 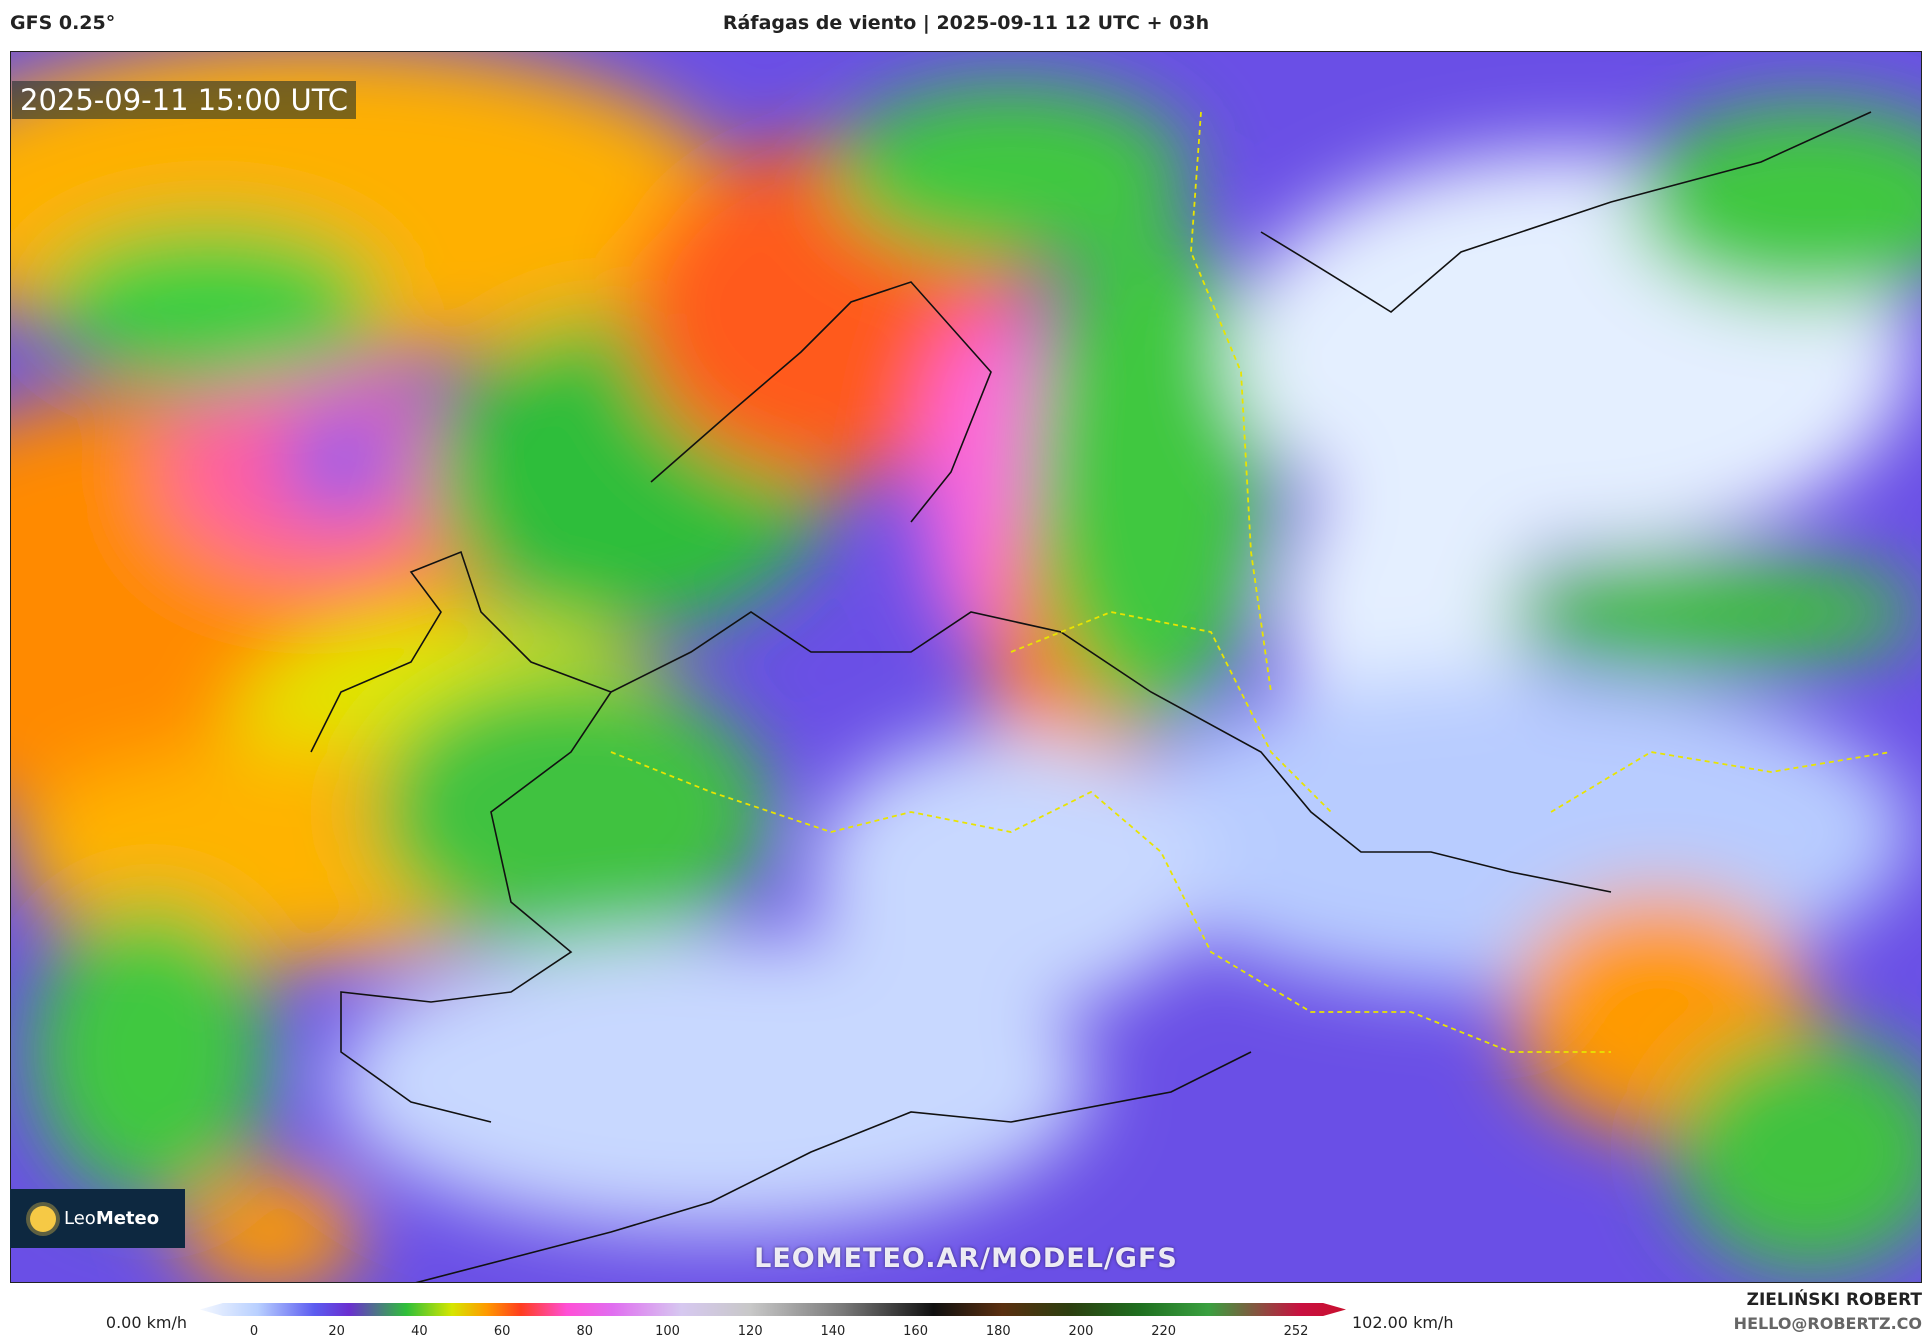 What do you see at coordinates (1164, 1331) in the screenshot?
I see `colorbar-tick-label: 220` at bounding box center [1164, 1331].